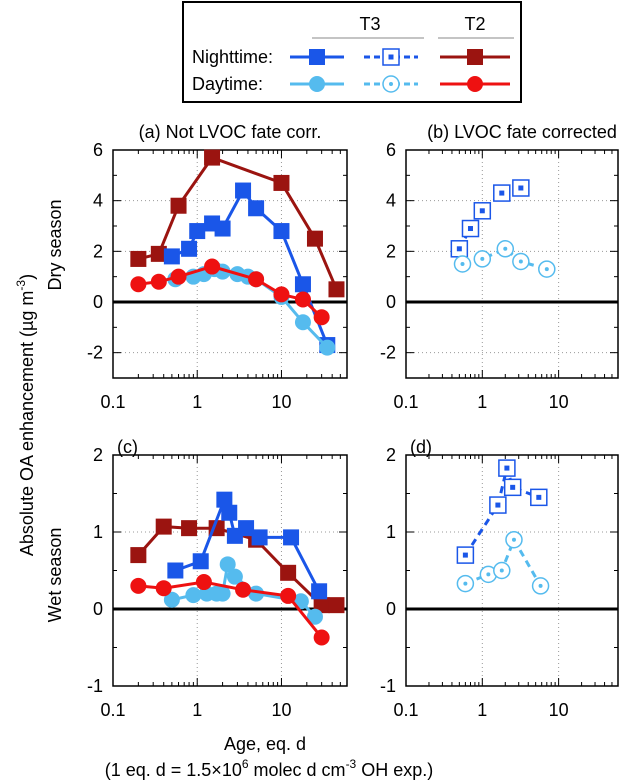 The width and height of the screenshot is (629, 784). Describe the element at coordinates (25, 415) in the screenshot. I see `y-axis-label: Absolute OA enhancement (µg m-3)` at that location.